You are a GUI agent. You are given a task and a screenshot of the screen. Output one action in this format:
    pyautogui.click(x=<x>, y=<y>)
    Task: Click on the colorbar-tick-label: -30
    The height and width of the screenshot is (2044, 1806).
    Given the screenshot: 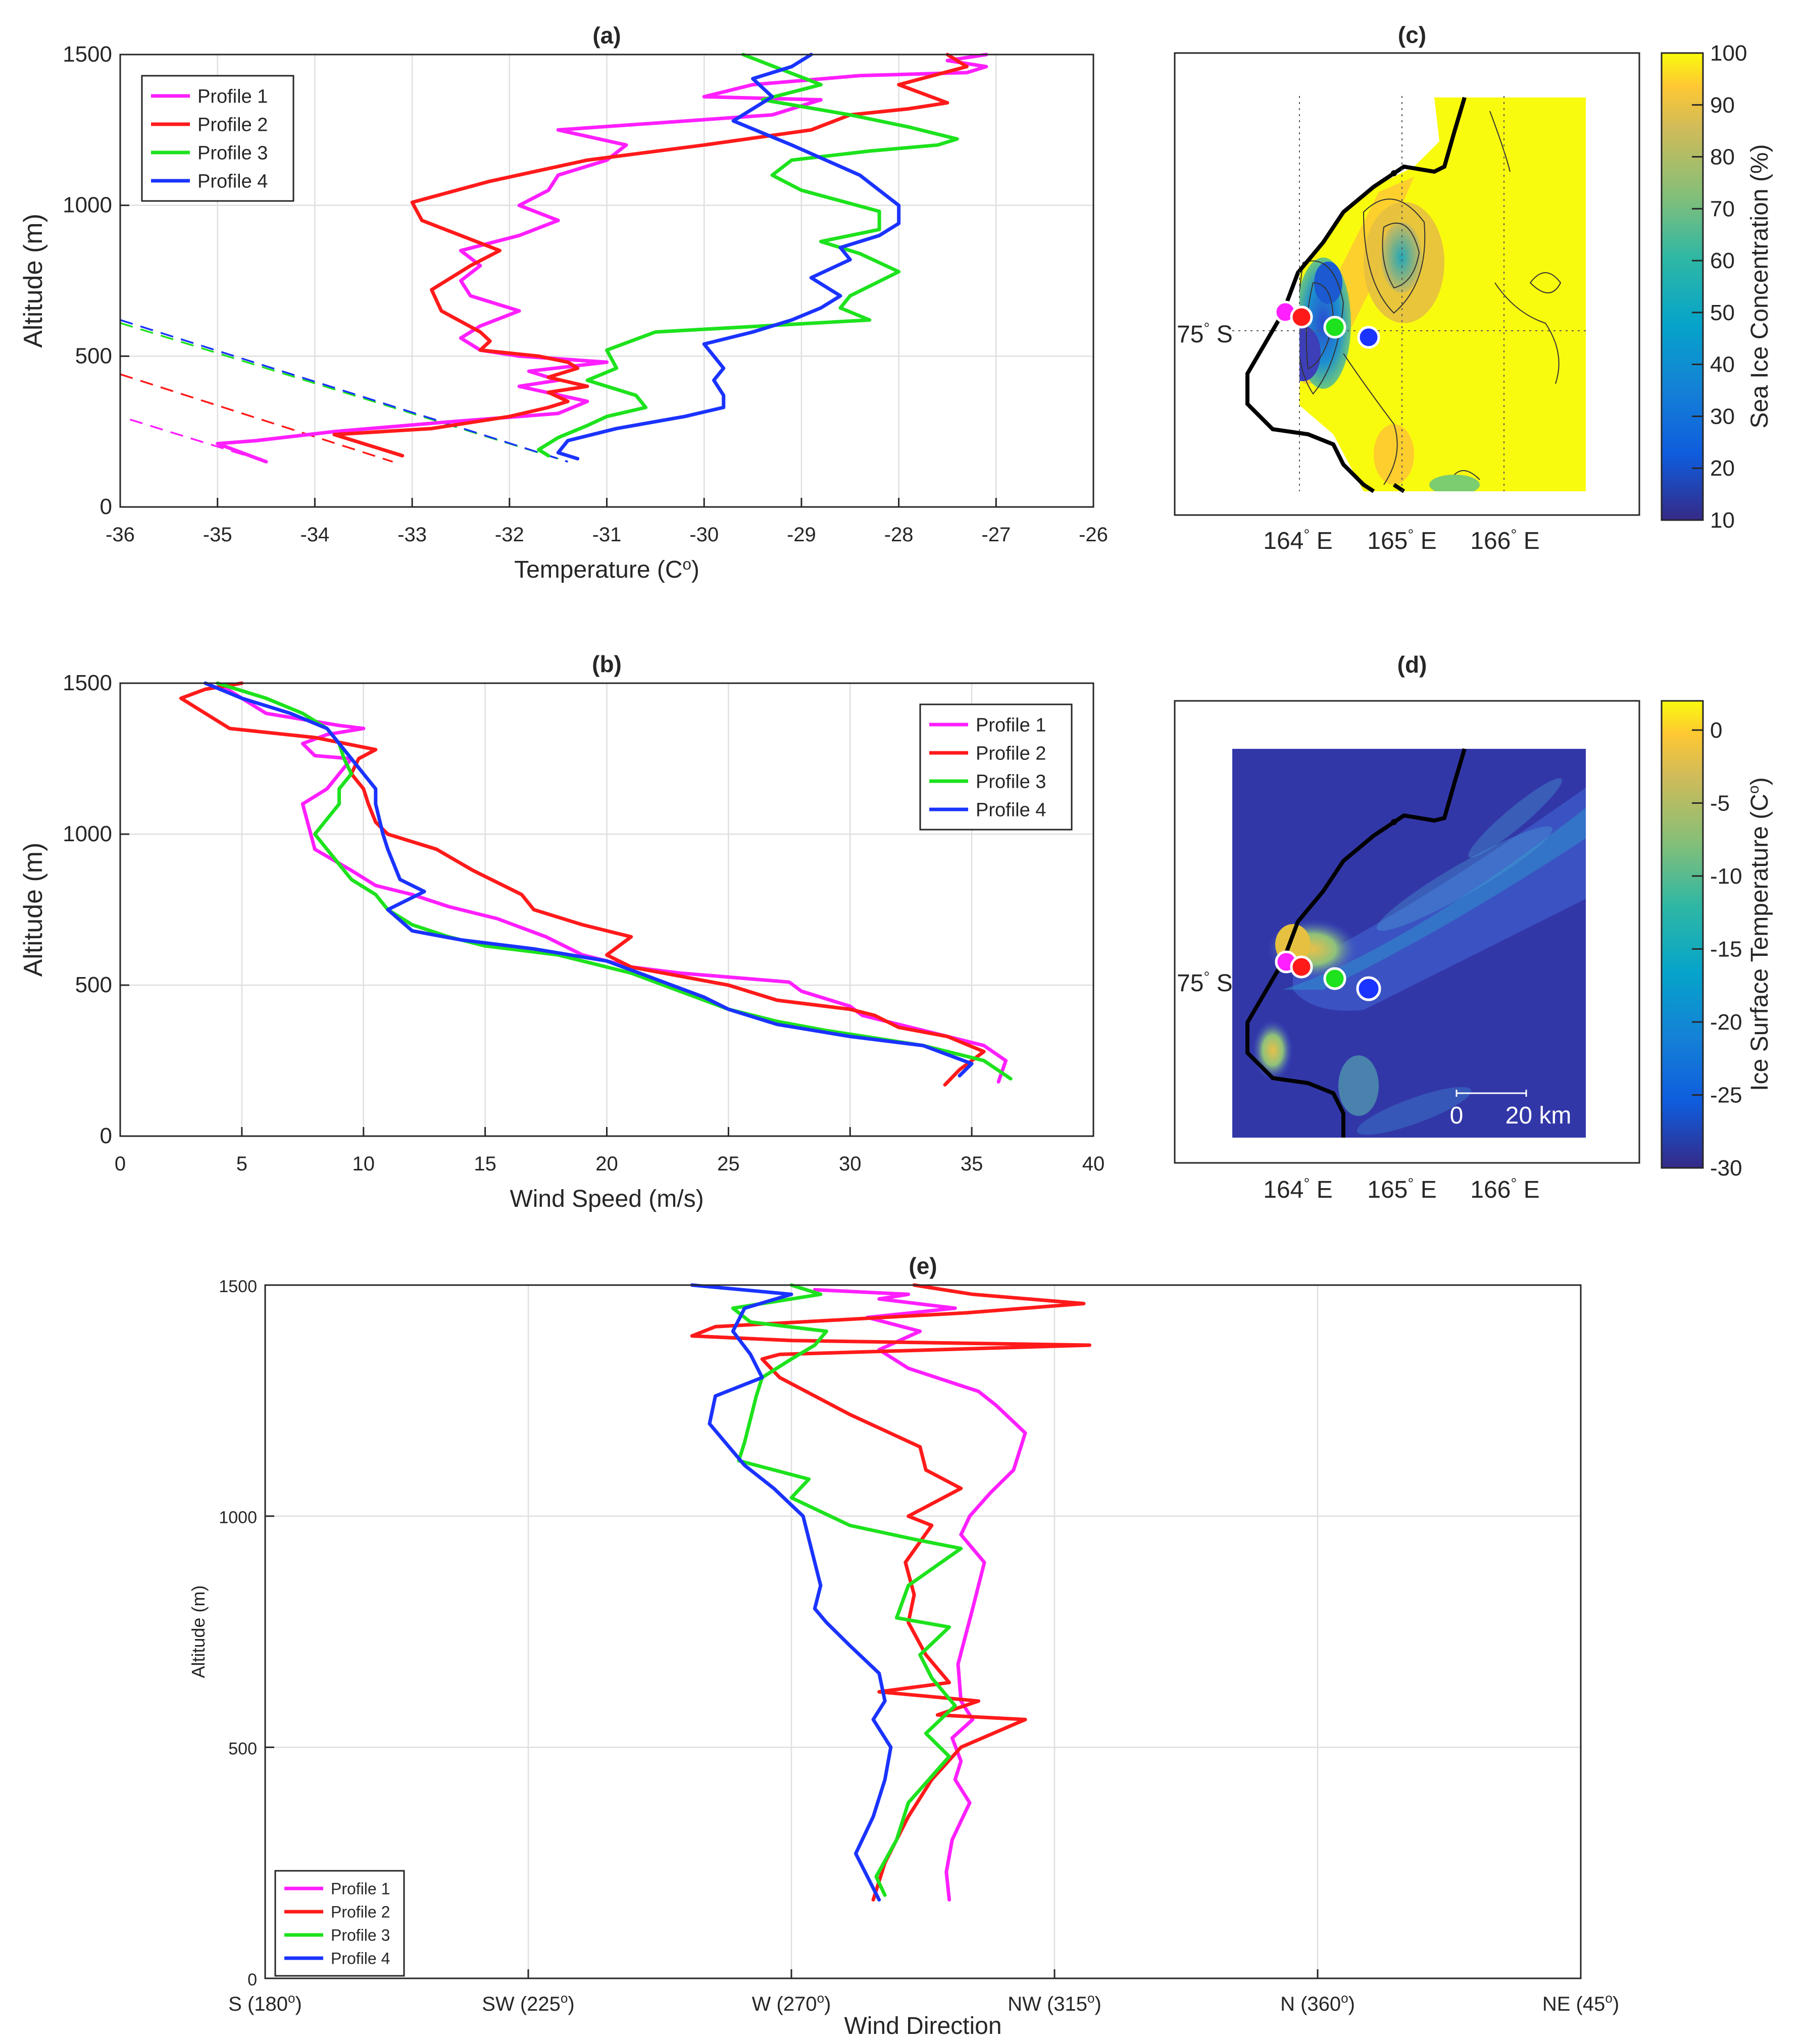 What is the action you would take?
    pyautogui.click(x=1726, y=1168)
    